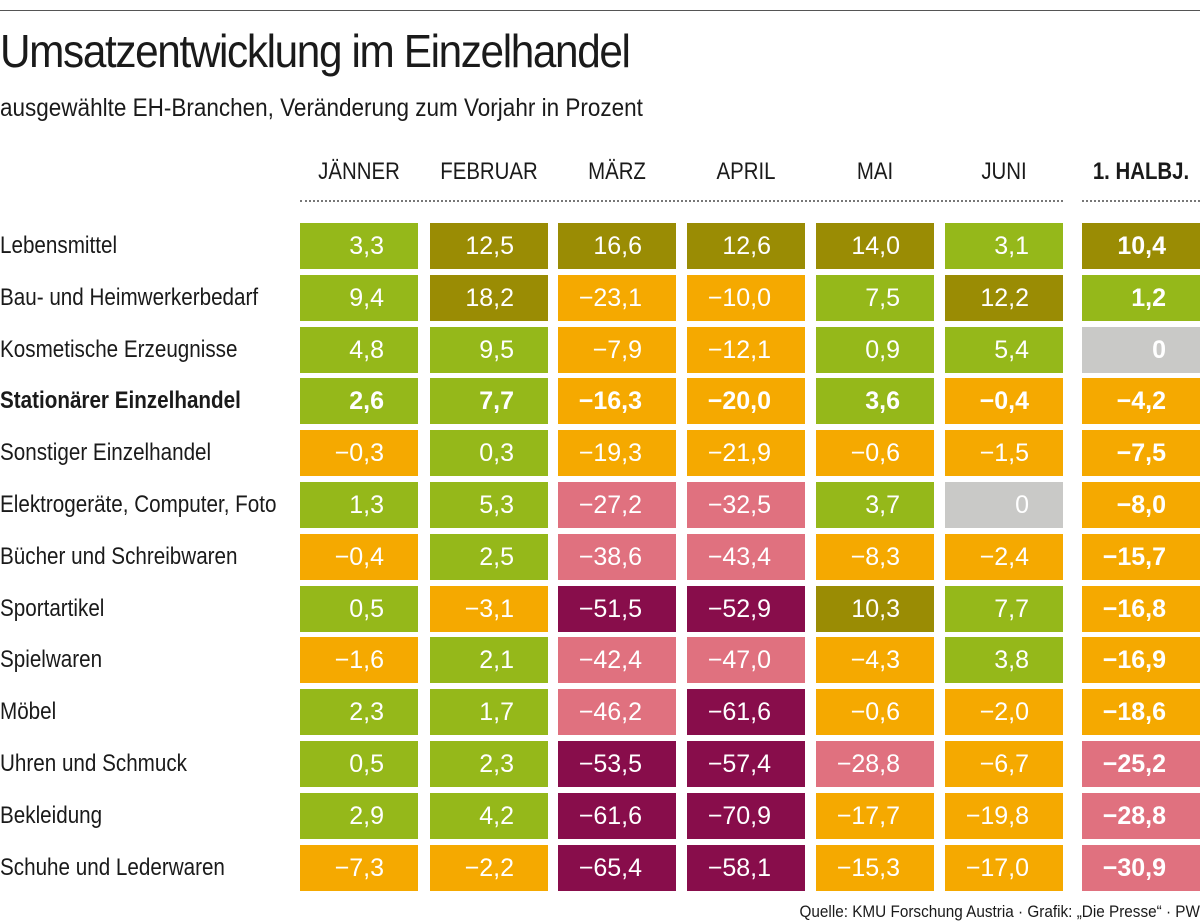 The image size is (1200, 924). I want to click on heatmap-cell: −43,4, so click(746, 556).